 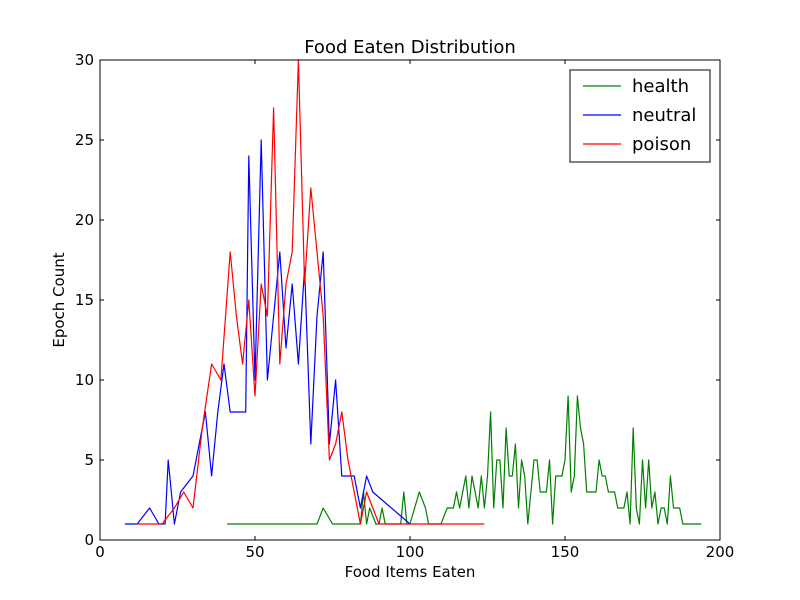 I want to click on legend-box, so click(x=640, y=116).